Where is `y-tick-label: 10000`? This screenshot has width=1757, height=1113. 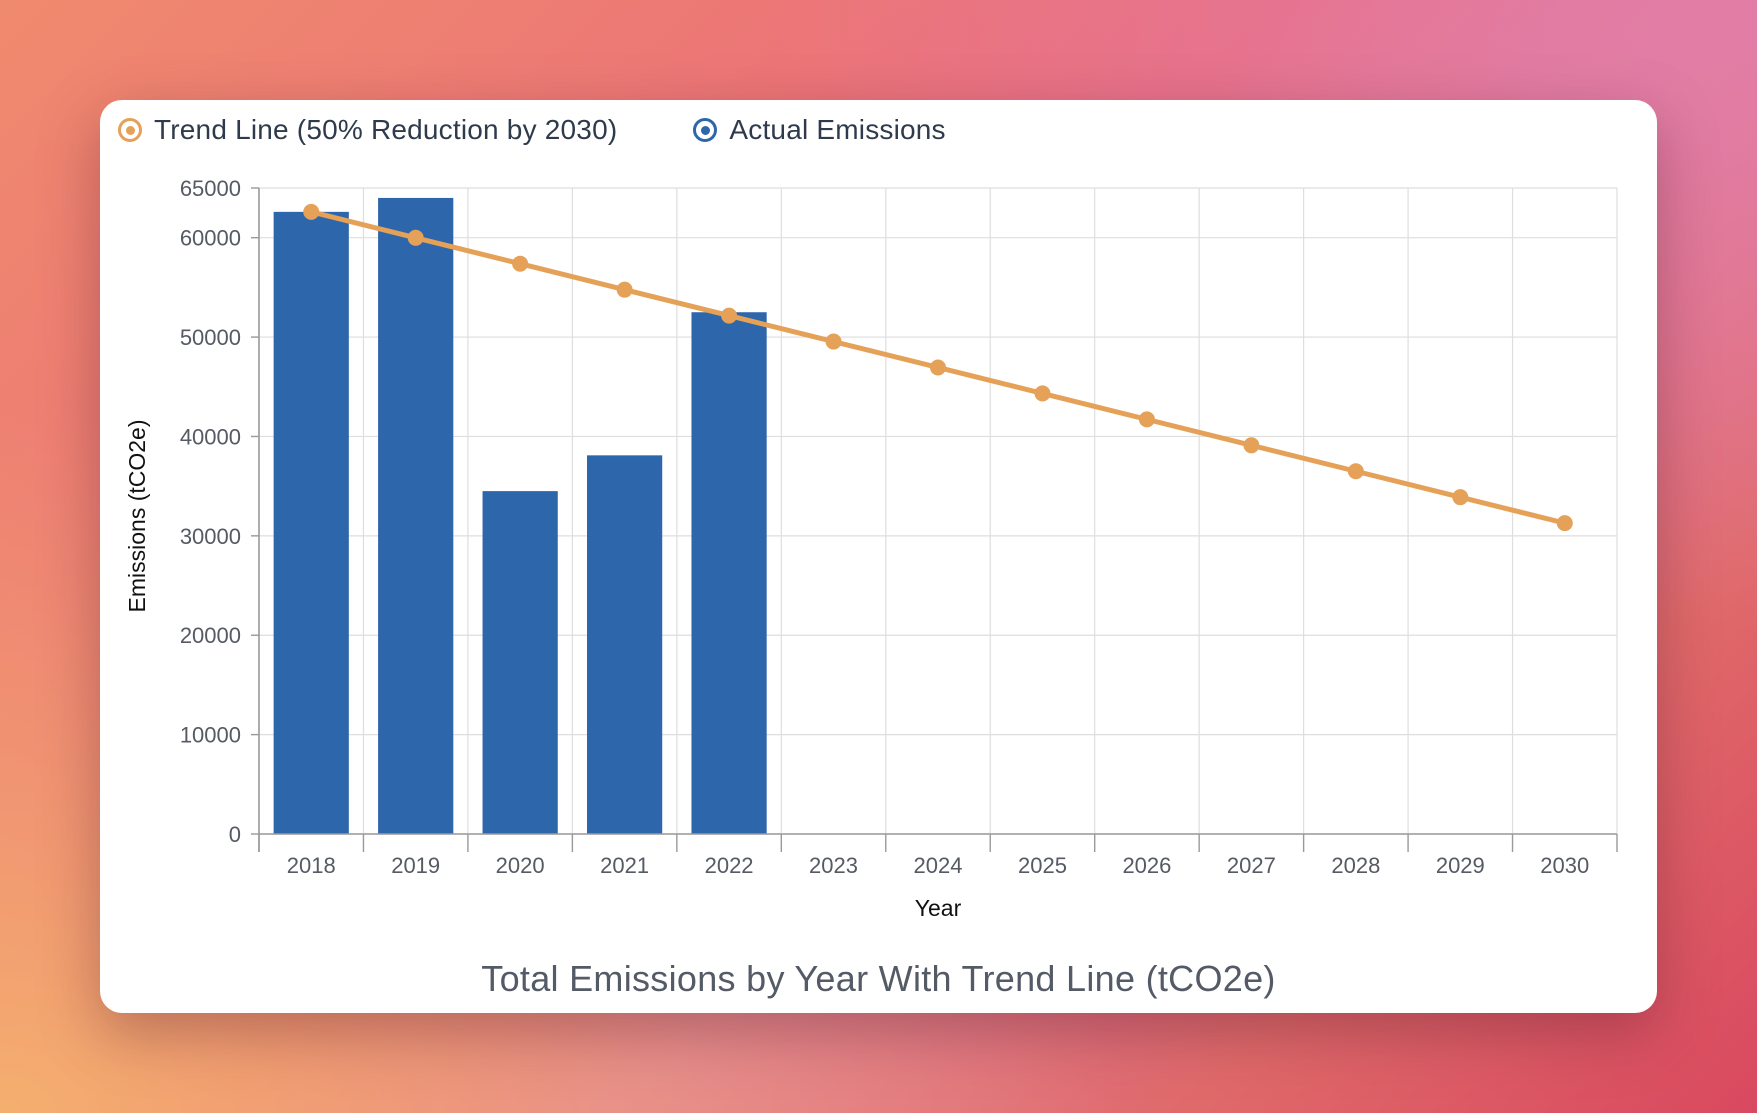 y-tick-label: 10000 is located at coordinates (210, 735).